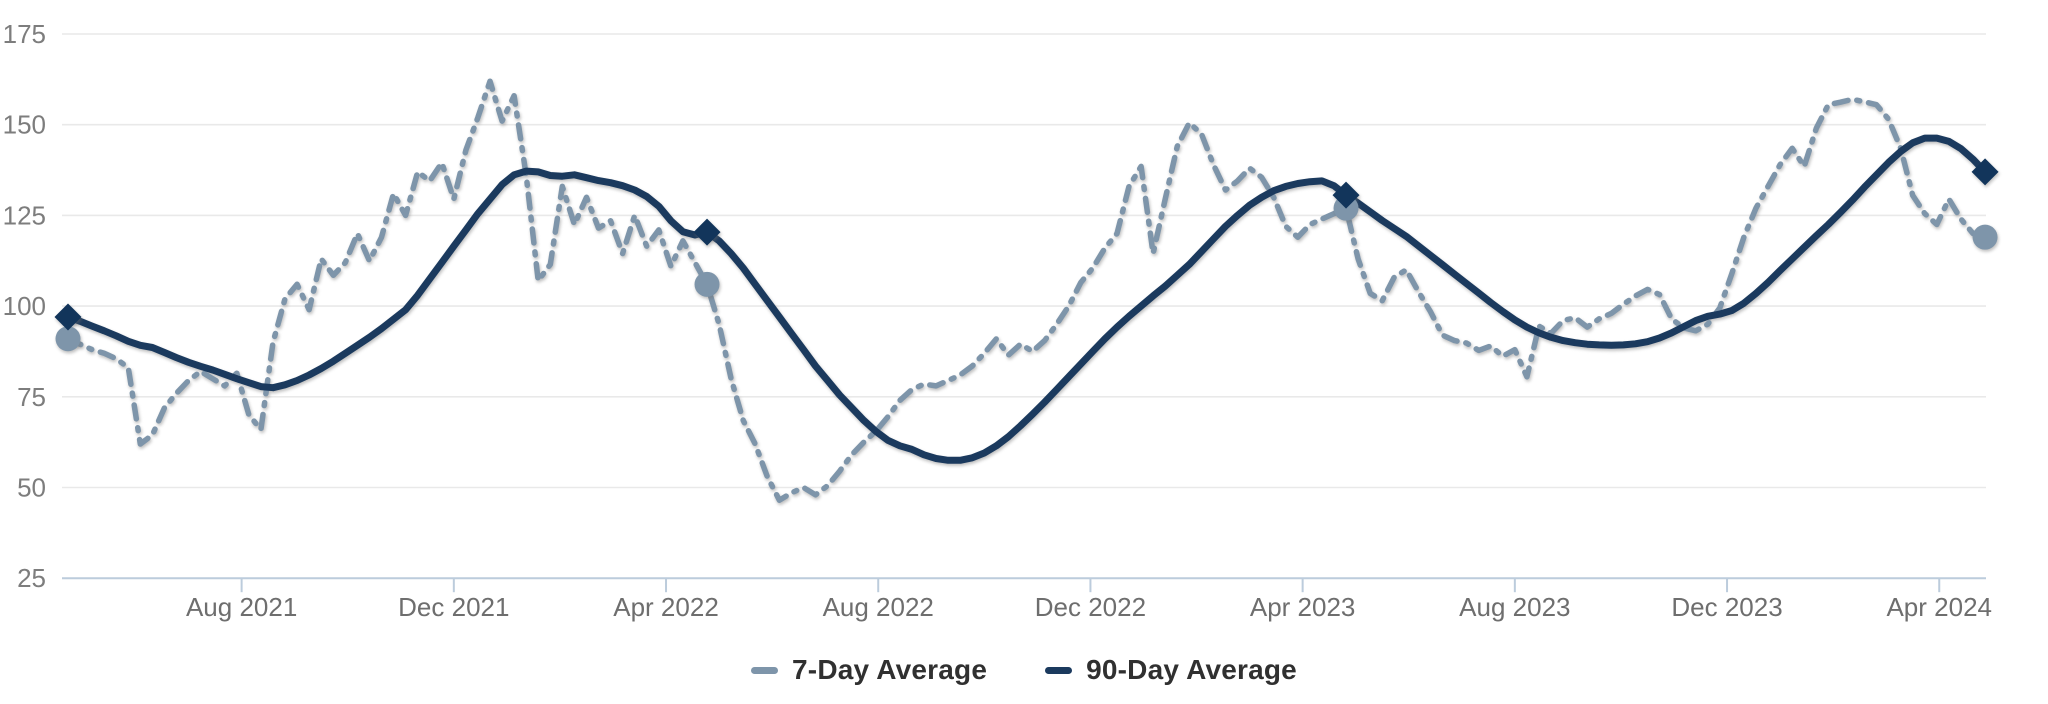  I want to click on y-axis-label-25: 25, so click(31, 578).